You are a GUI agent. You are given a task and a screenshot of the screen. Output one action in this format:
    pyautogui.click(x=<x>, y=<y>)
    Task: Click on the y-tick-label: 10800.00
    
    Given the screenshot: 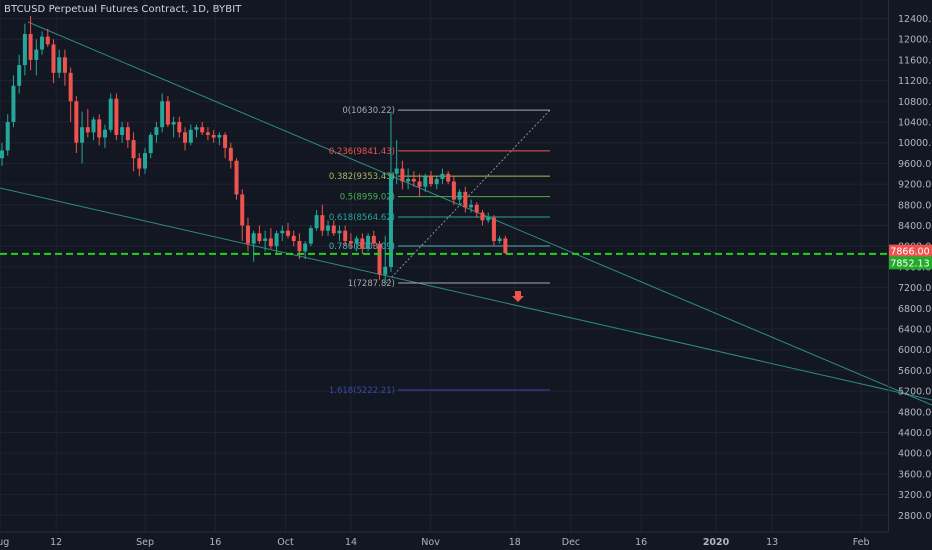 What is the action you would take?
    pyautogui.click(x=915, y=102)
    